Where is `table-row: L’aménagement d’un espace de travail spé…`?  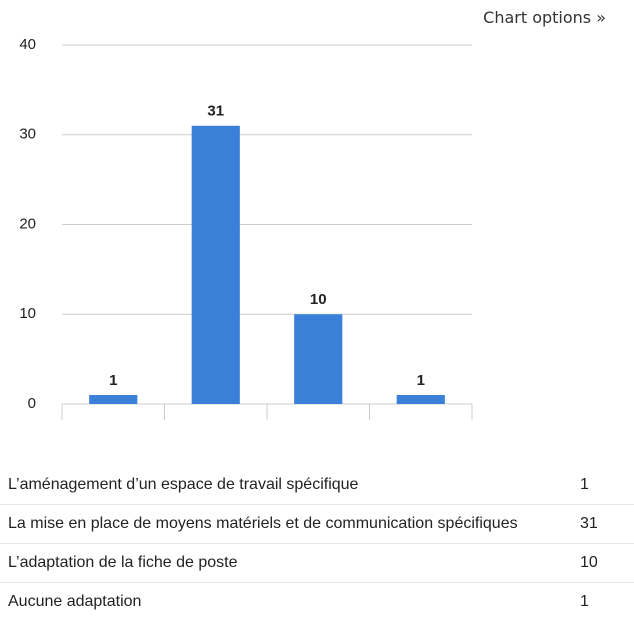 table-row: L’aménagement d’un espace de travail spé… is located at coordinates (317, 485).